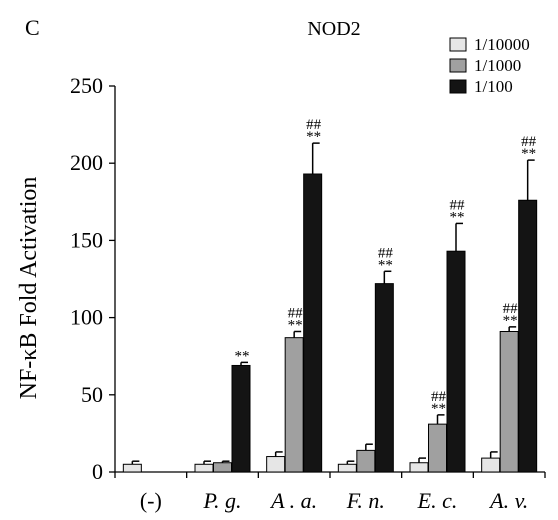  Describe the element at coordinates (365, 500) in the screenshot. I see `x-tick-label: F. n.` at that location.